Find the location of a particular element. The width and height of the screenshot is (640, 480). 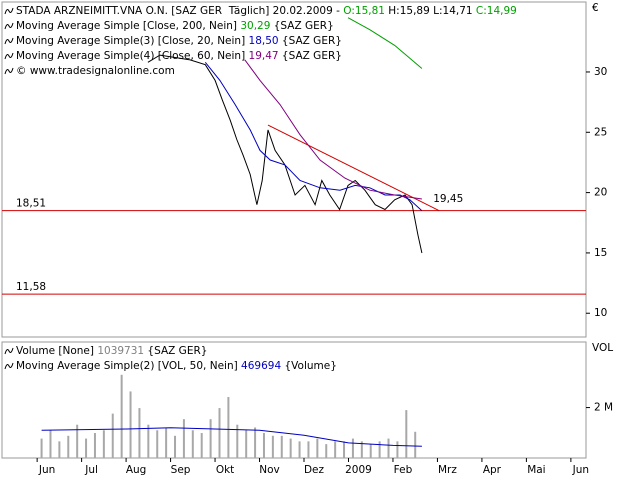

y-tick-label: 10 is located at coordinates (600, 313).